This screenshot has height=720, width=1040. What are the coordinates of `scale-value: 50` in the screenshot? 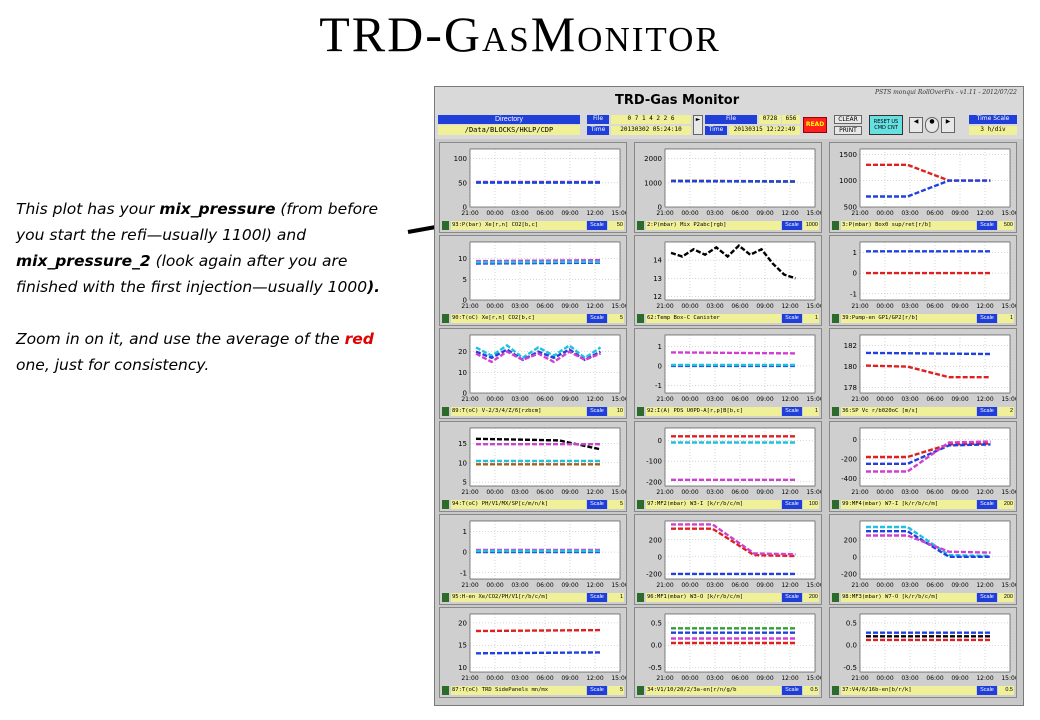 It's located at (616, 225).